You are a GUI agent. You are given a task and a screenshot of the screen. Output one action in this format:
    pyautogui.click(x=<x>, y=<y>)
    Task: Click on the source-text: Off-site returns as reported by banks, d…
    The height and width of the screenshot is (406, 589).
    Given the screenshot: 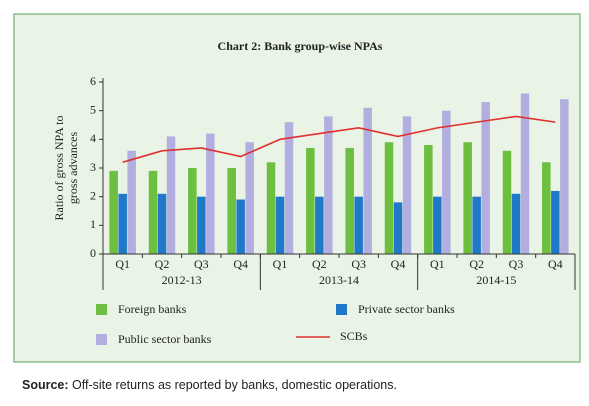 What is the action you would take?
    pyautogui.click(x=234, y=385)
    